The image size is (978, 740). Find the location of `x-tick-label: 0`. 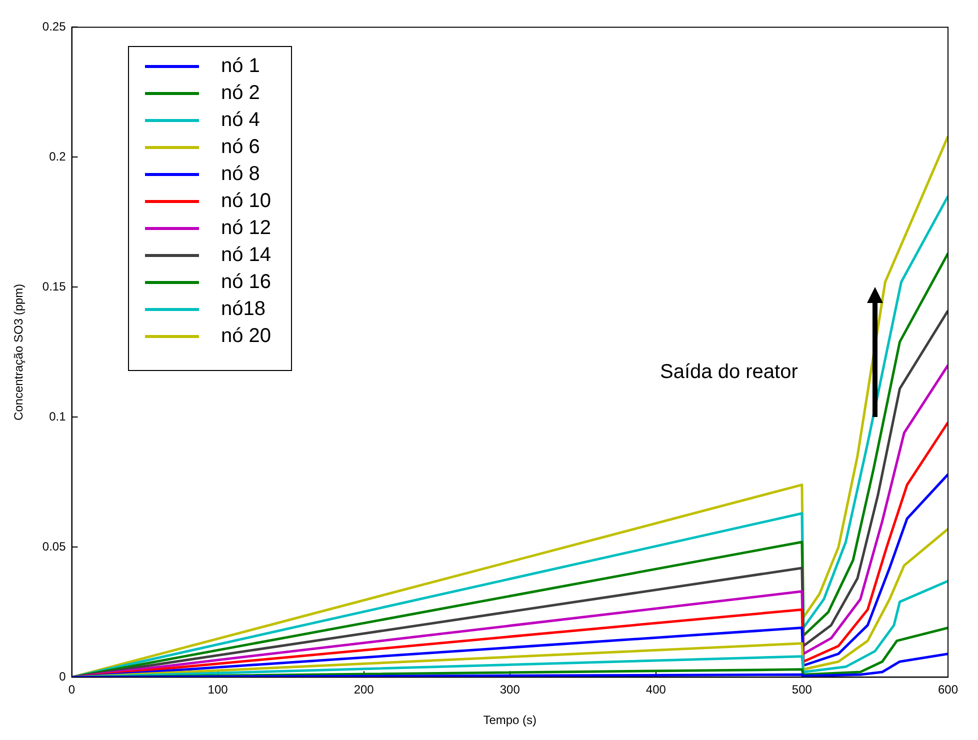

x-tick-label: 0 is located at coordinates (72, 689).